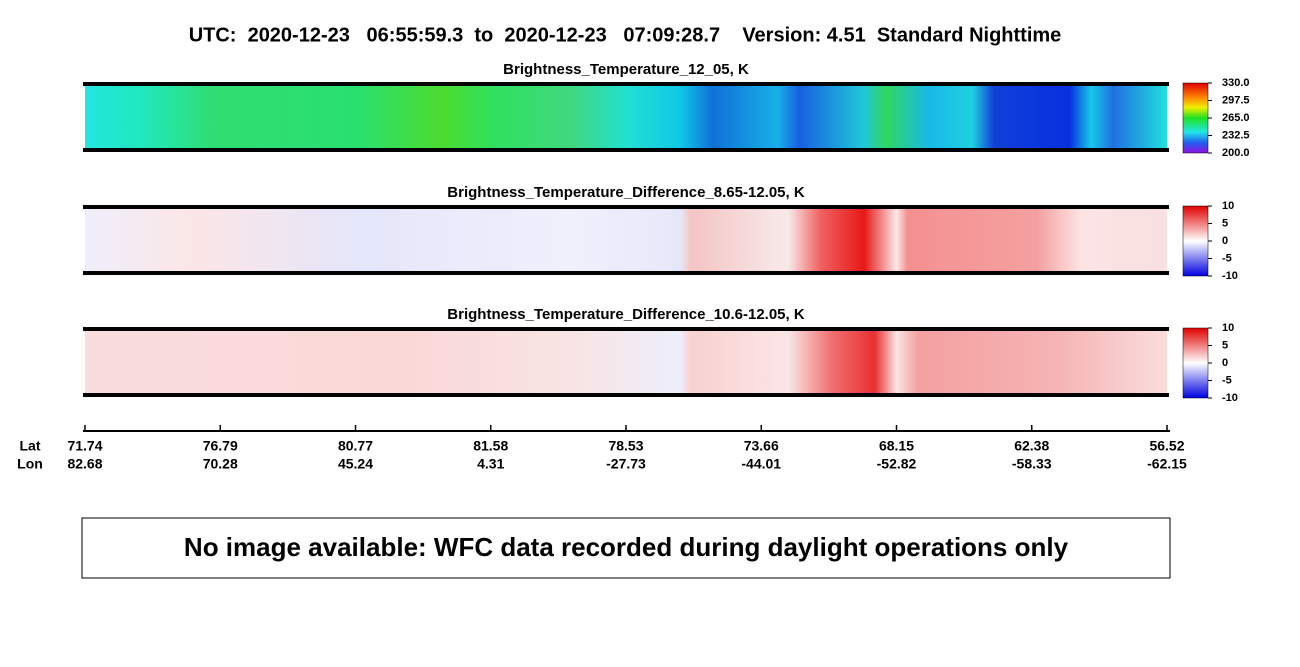 Image resolution: width=1300 pixels, height=667 pixels. I want to click on message-box, so click(626, 548).